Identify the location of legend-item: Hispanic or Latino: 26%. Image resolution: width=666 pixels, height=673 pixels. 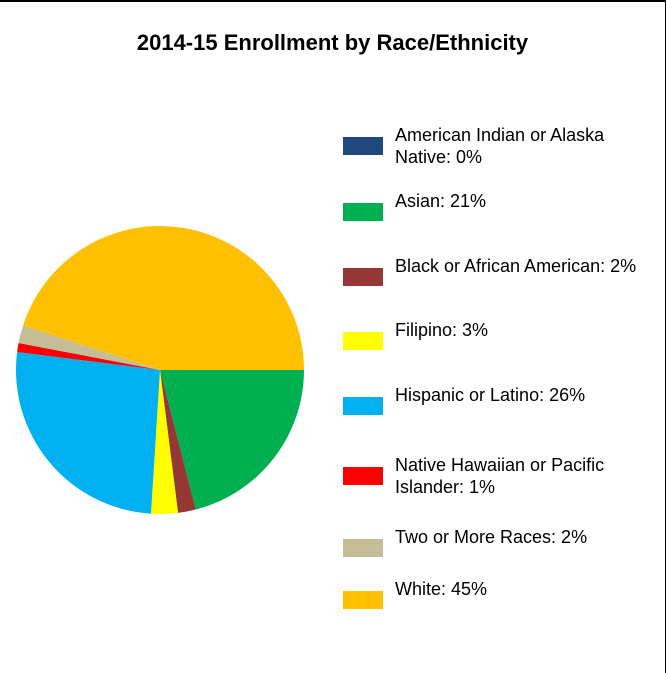
(493, 399).